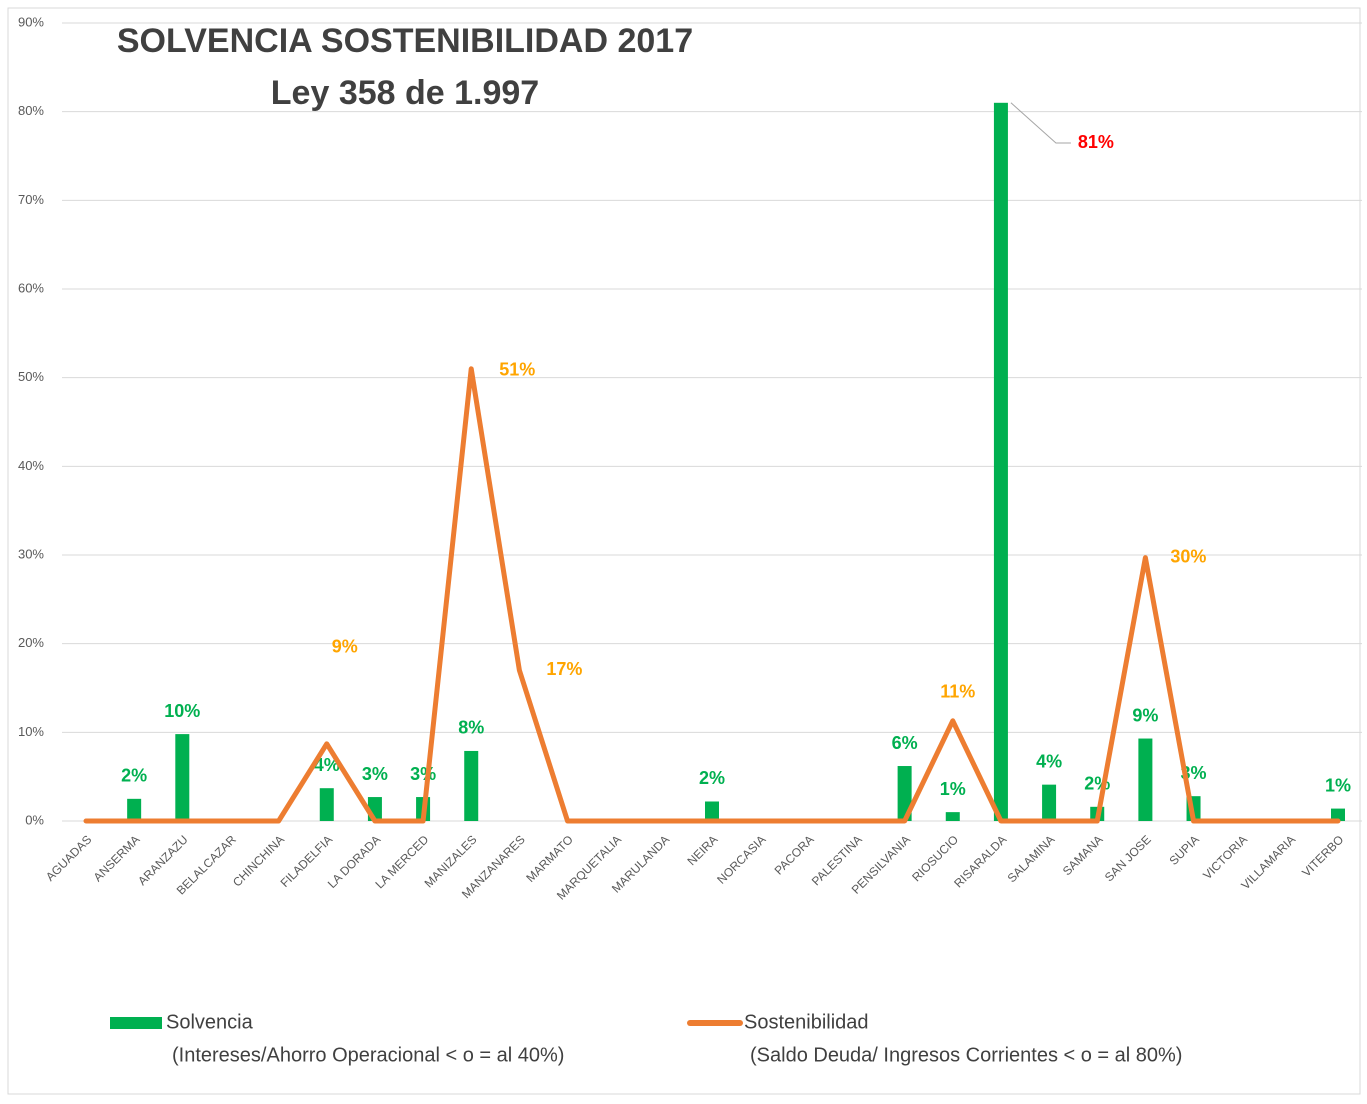 This screenshot has width=1367, height=1104. What do you see at coordinates (806, 1022) in the screenshot?
I see `legend-label: Sostenibilidad` at bounding box center [806, 1022].